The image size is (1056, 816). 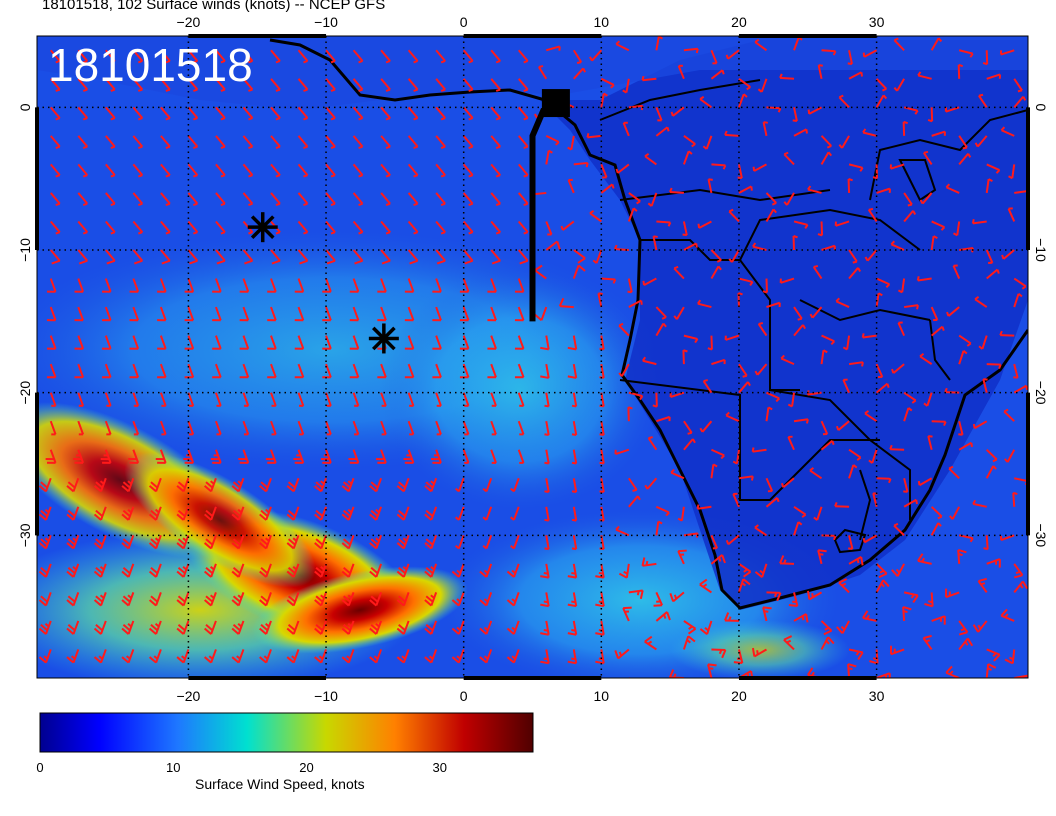 What do you see at coordinates (326, 696) in the screenshot?
I see `lon-tick-label-bottom: −10` at bounding box center [326, 696].